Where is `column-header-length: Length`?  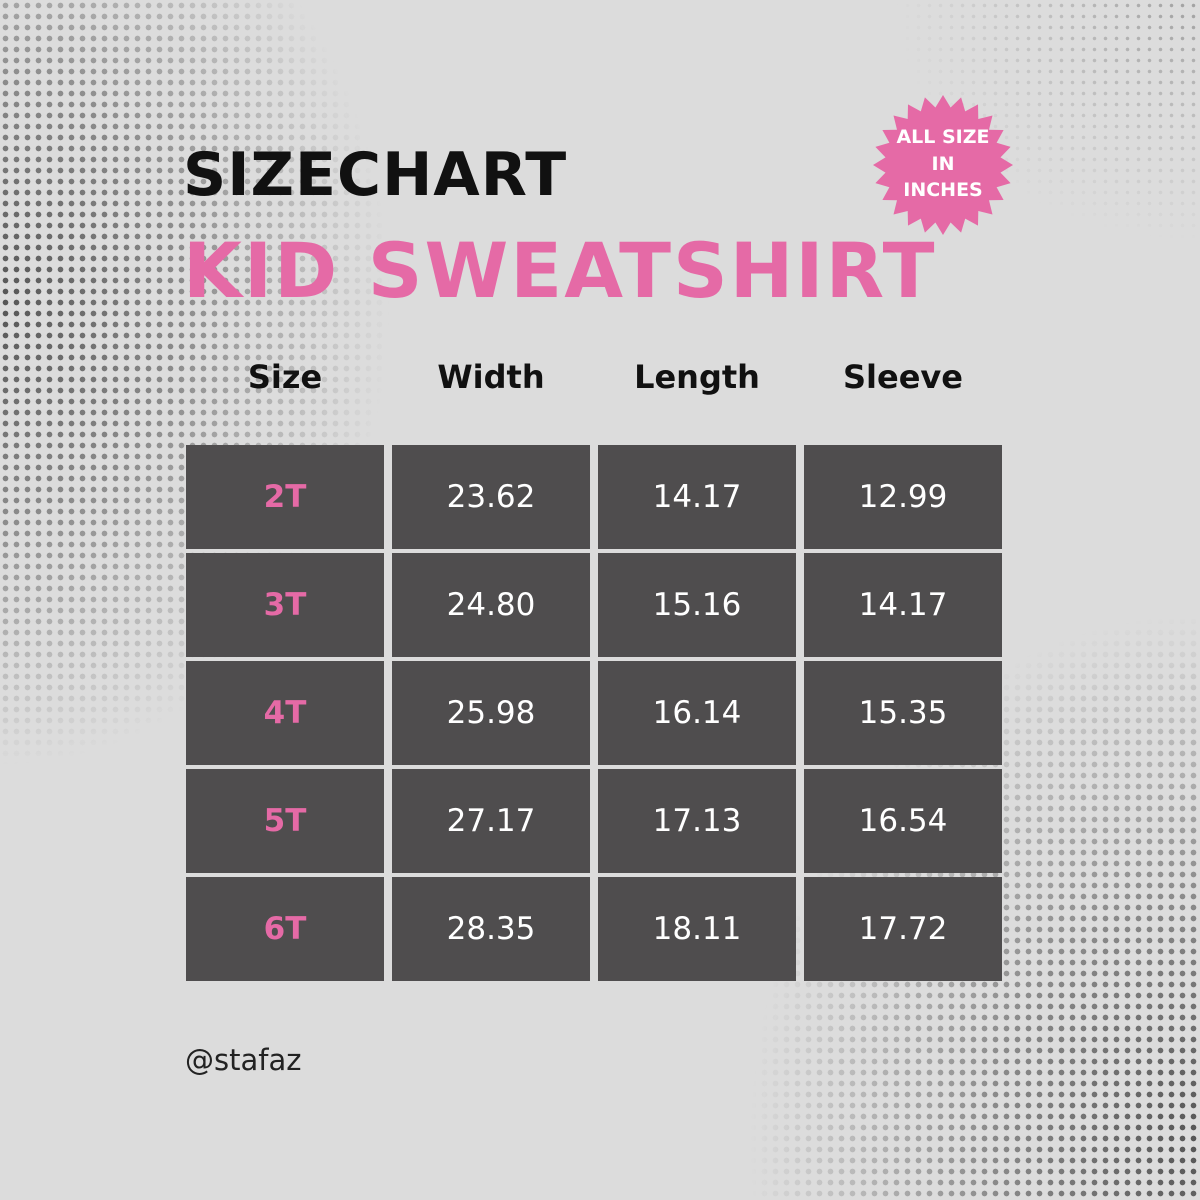
column-header-length: Length is located at coordinates (697, 377).